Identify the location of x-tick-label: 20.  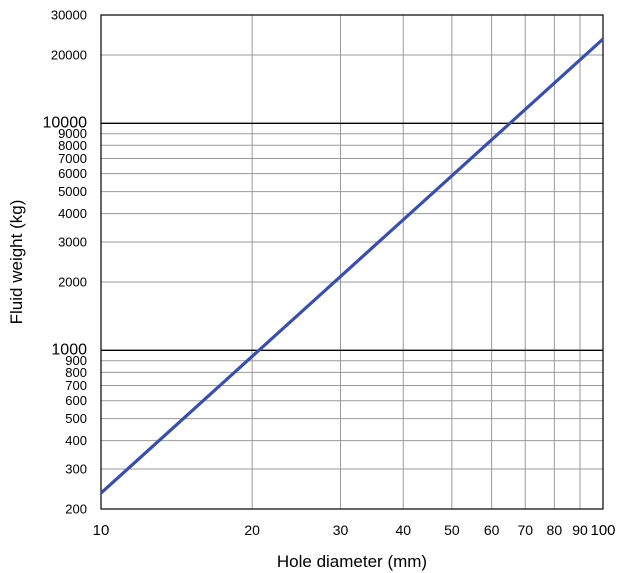
(252, 530).